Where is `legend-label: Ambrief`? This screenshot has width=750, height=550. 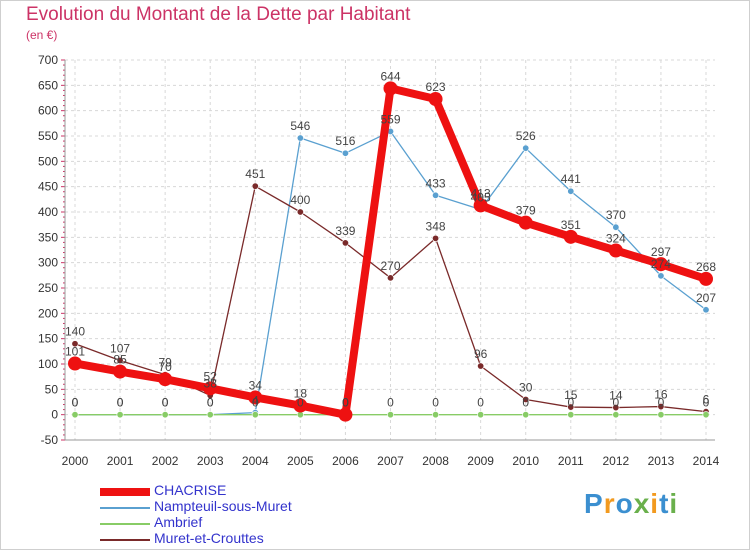 legend-label: Ambrief is located at coordinates (178, 522).